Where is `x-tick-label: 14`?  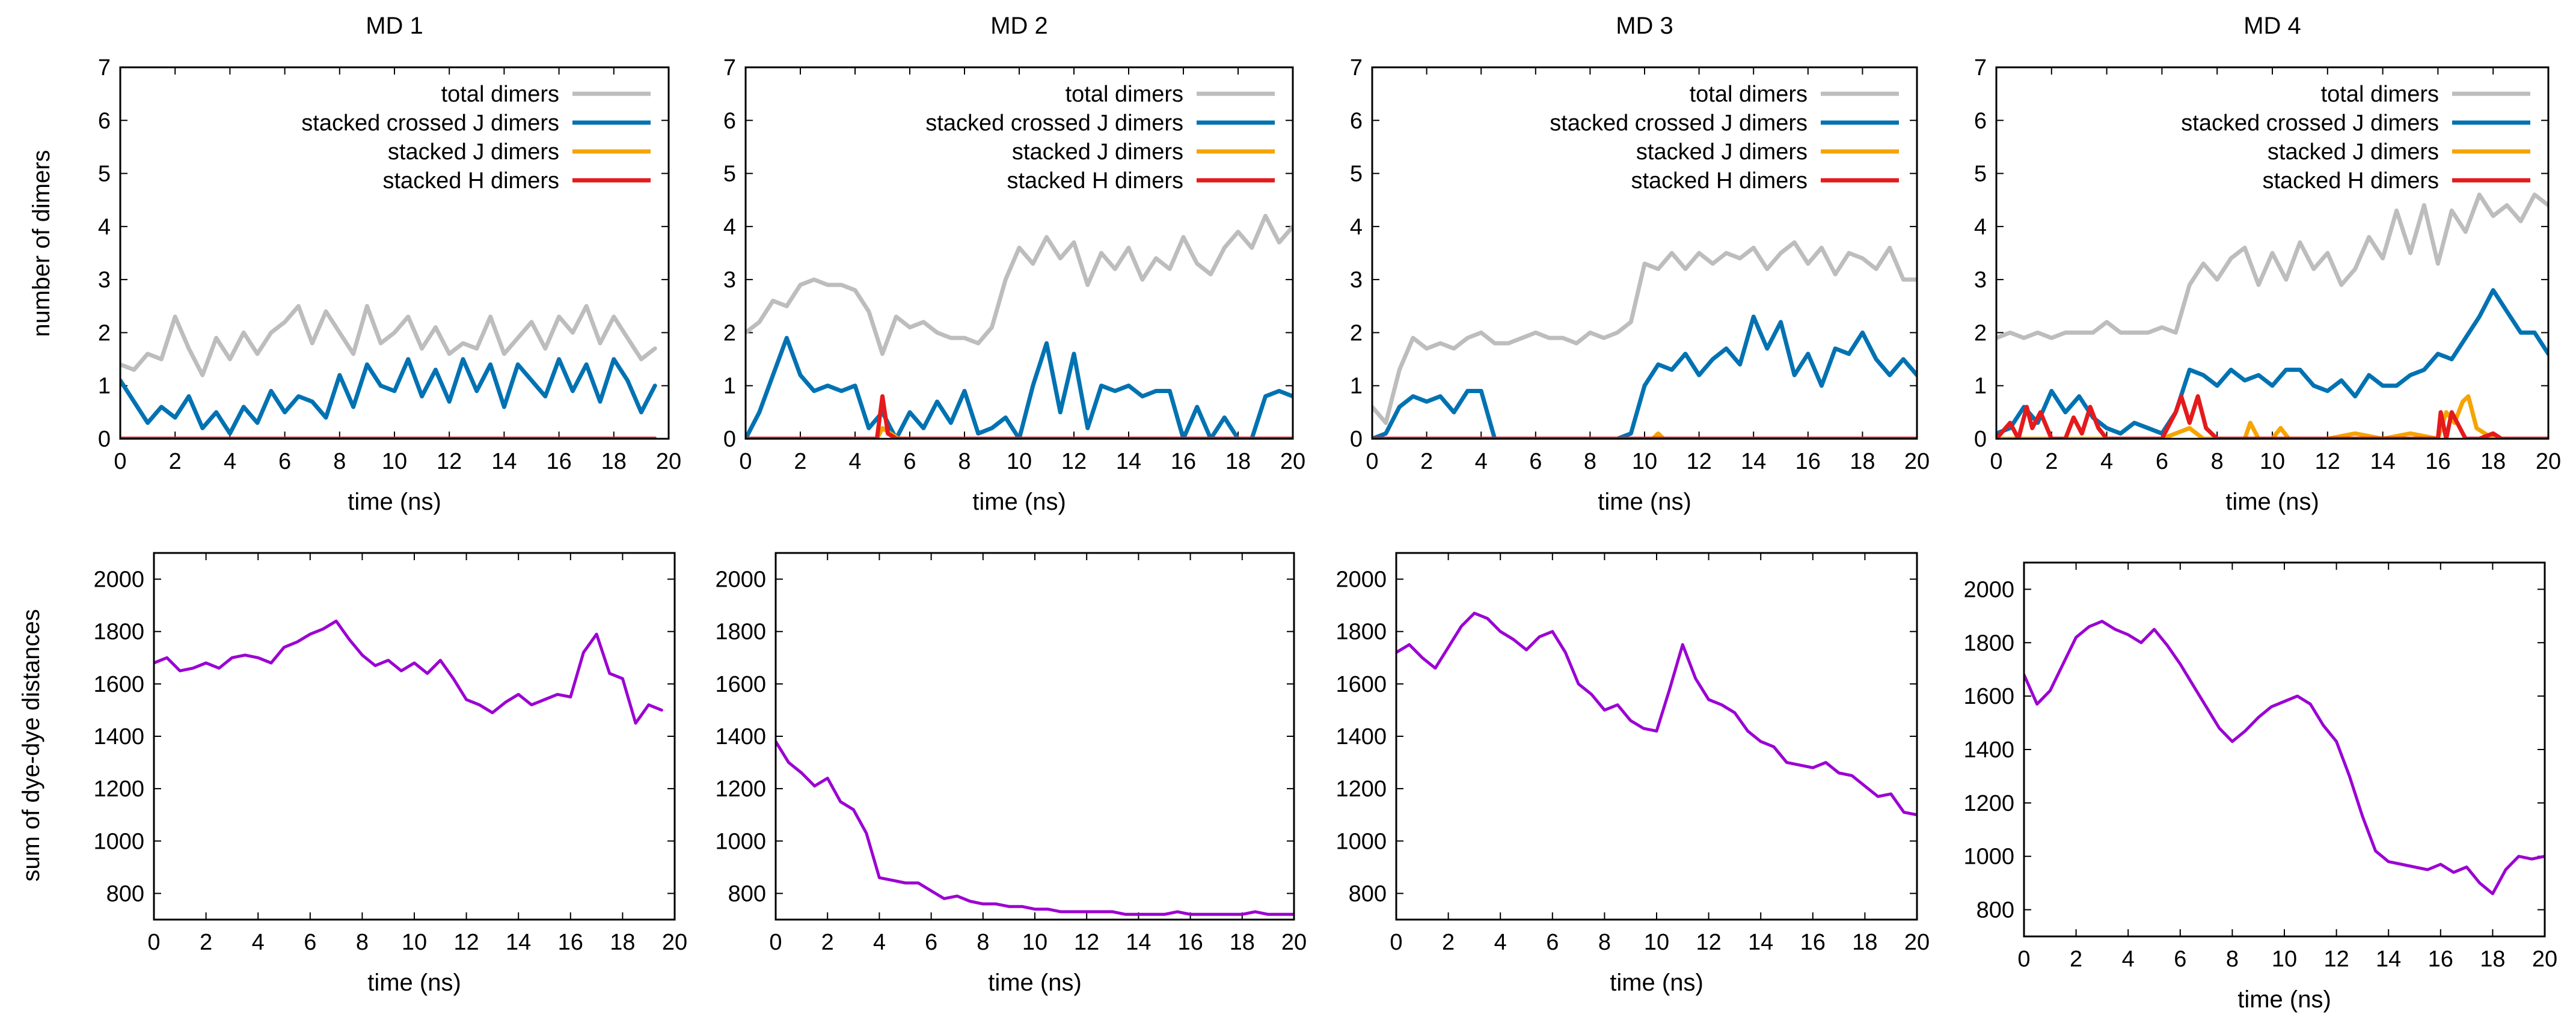 x-tick-label: 14 is located at coordinates (504, 461).